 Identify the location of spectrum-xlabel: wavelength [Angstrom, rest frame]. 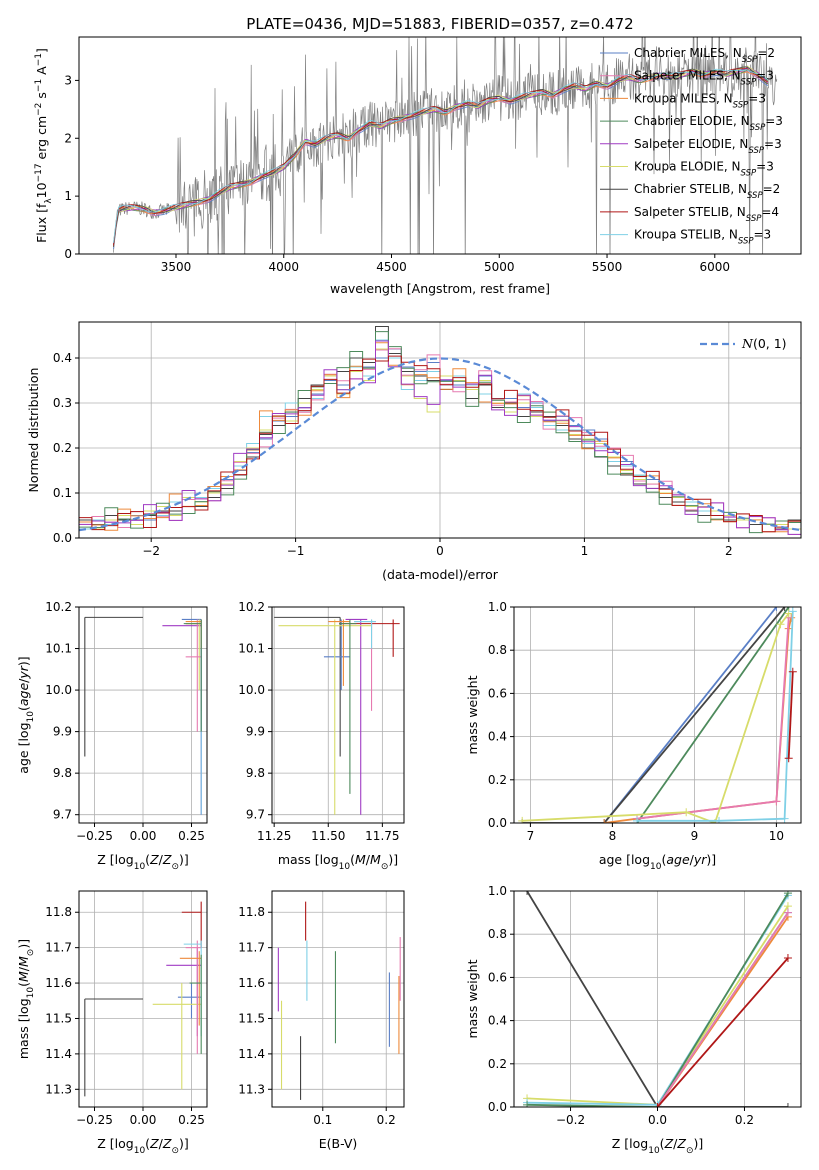
(440, 288).